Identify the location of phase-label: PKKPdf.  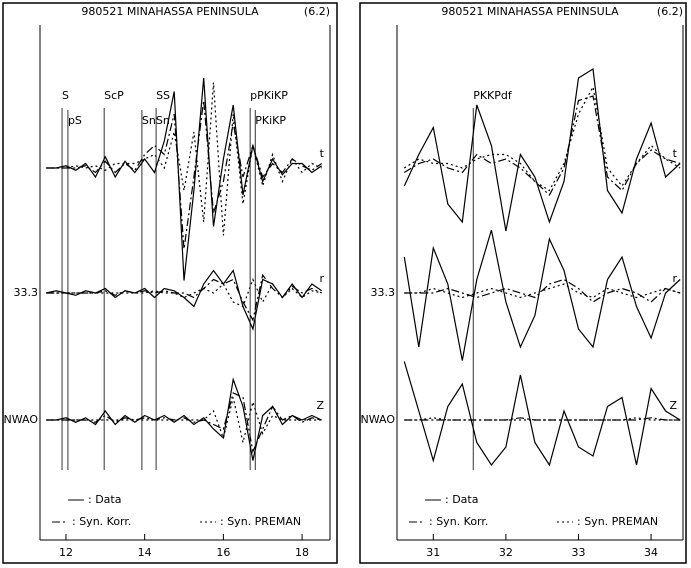
(493, 95).